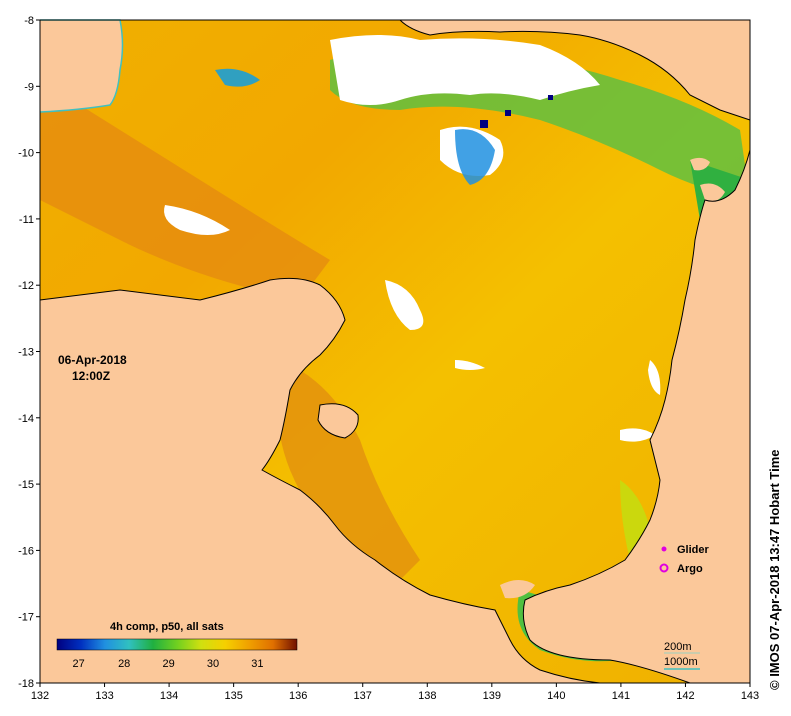  I want to click on longitude-tick-label: 140, so click(556, 696).